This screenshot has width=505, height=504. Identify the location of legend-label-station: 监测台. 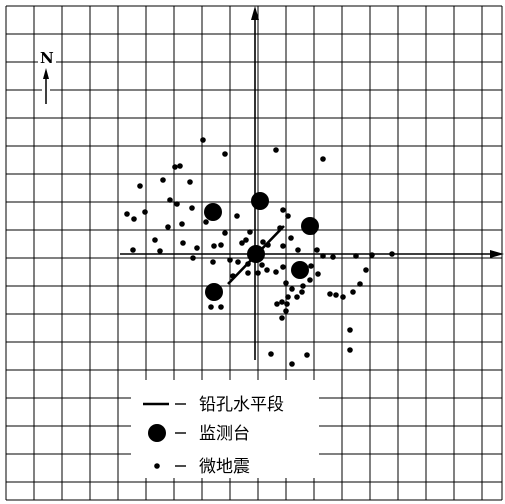
(224, 434).